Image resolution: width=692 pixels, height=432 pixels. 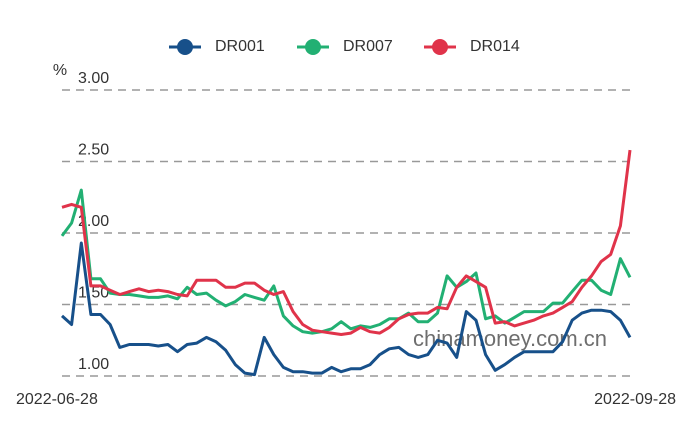 What do you see at coordinates (57, 399) in the screenshot?
I see `x-tick-label: 2022-06-28` at bounding box center [57, 399].